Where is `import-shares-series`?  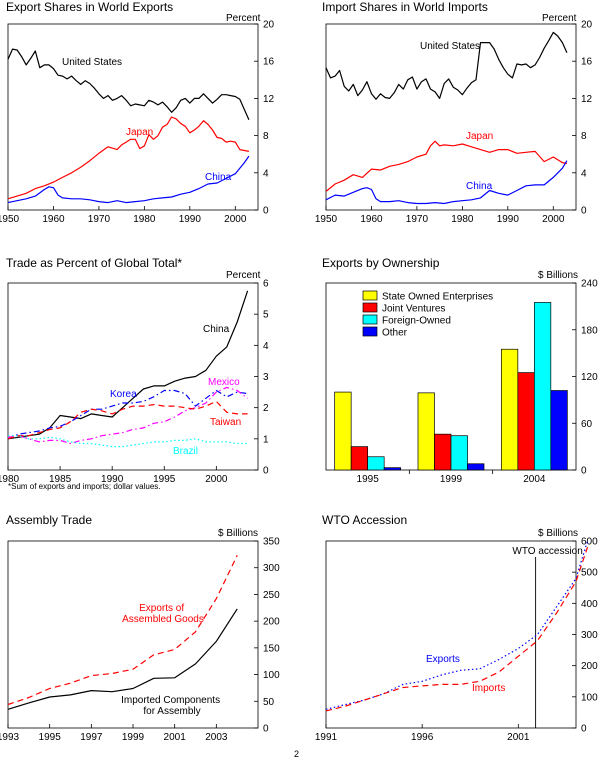 import-shares-series is located at coordinates (446, 118).